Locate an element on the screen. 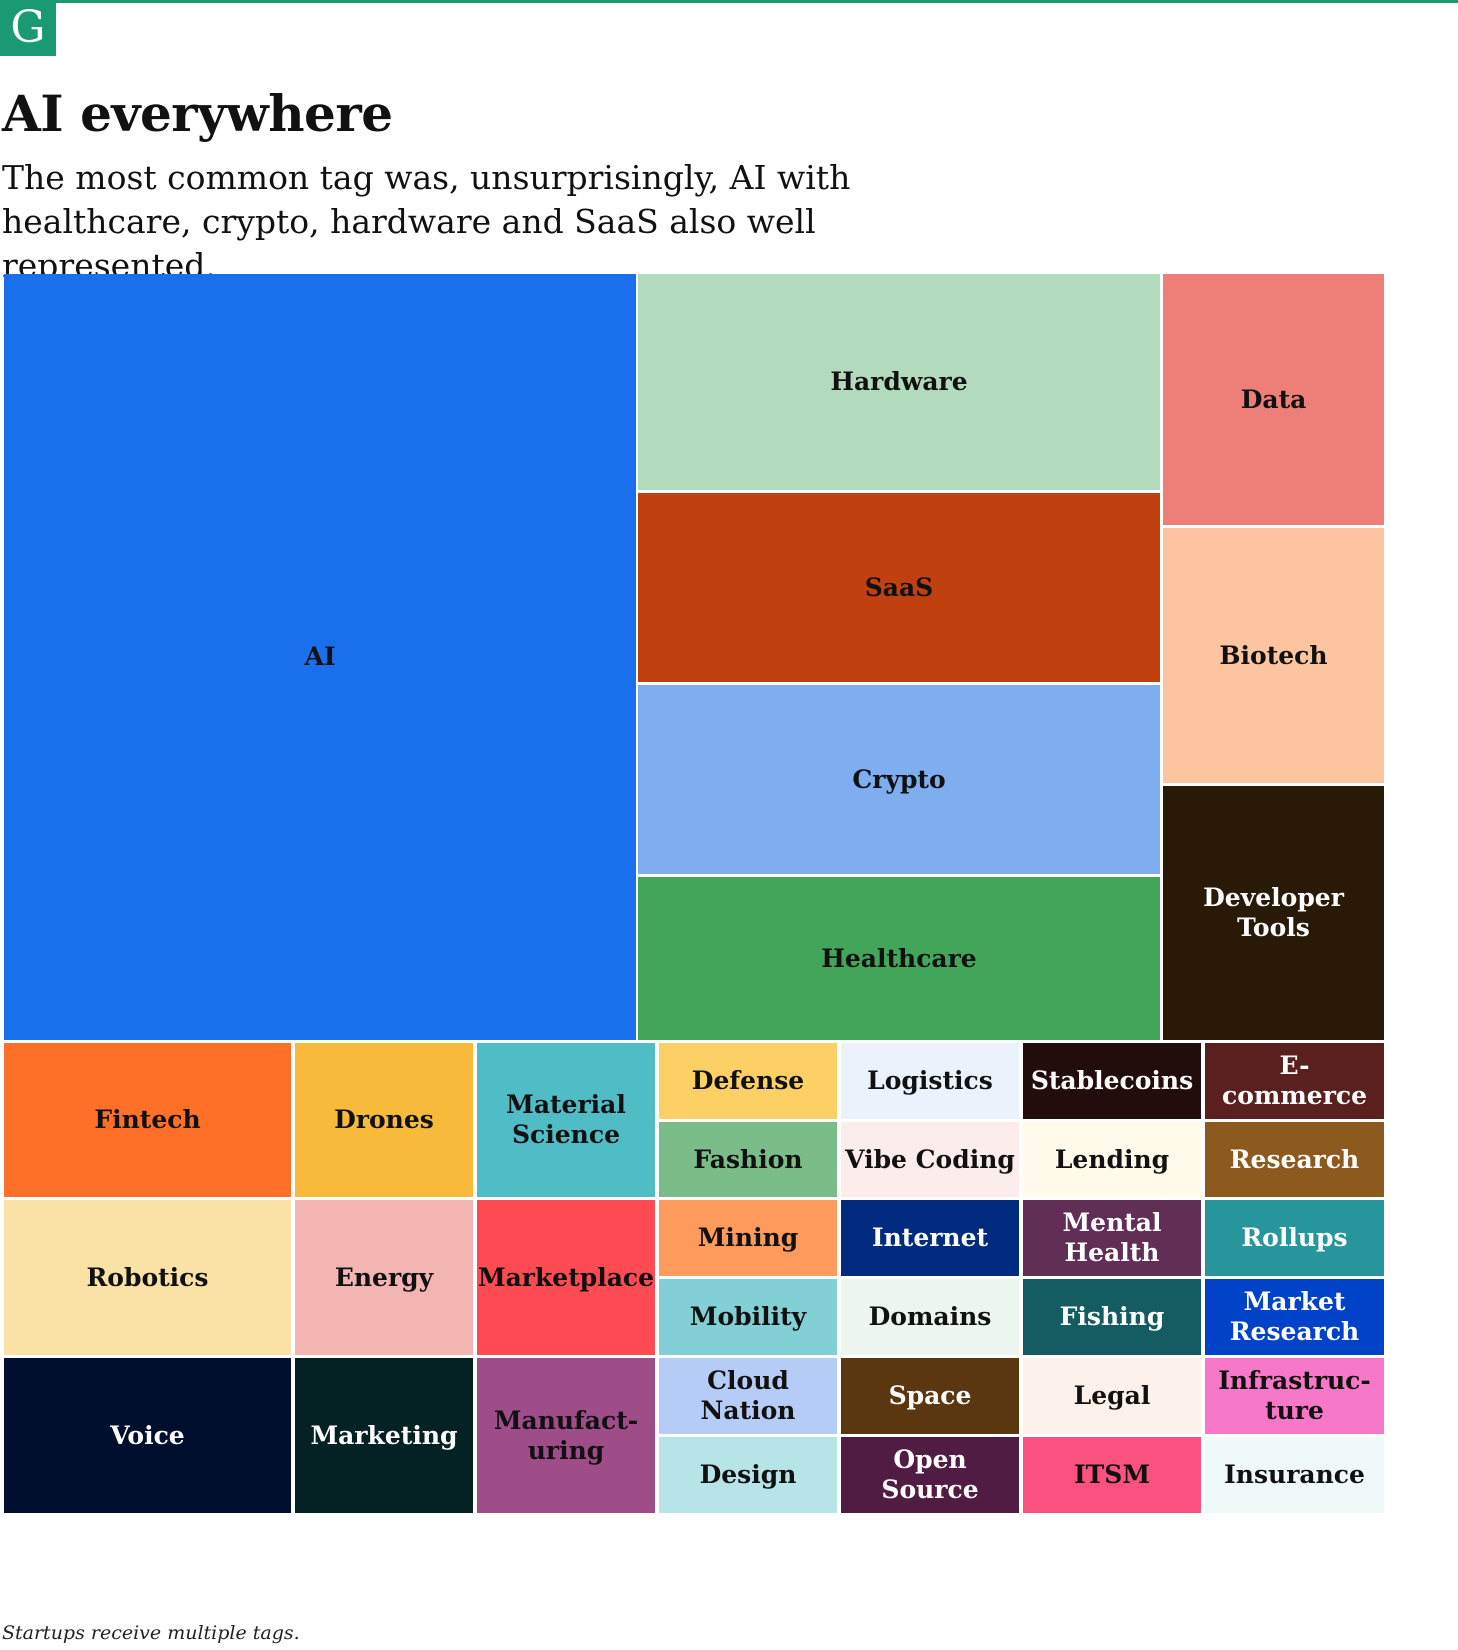  treemap-tile-label: Drones is located at coordinates (384, 1119).